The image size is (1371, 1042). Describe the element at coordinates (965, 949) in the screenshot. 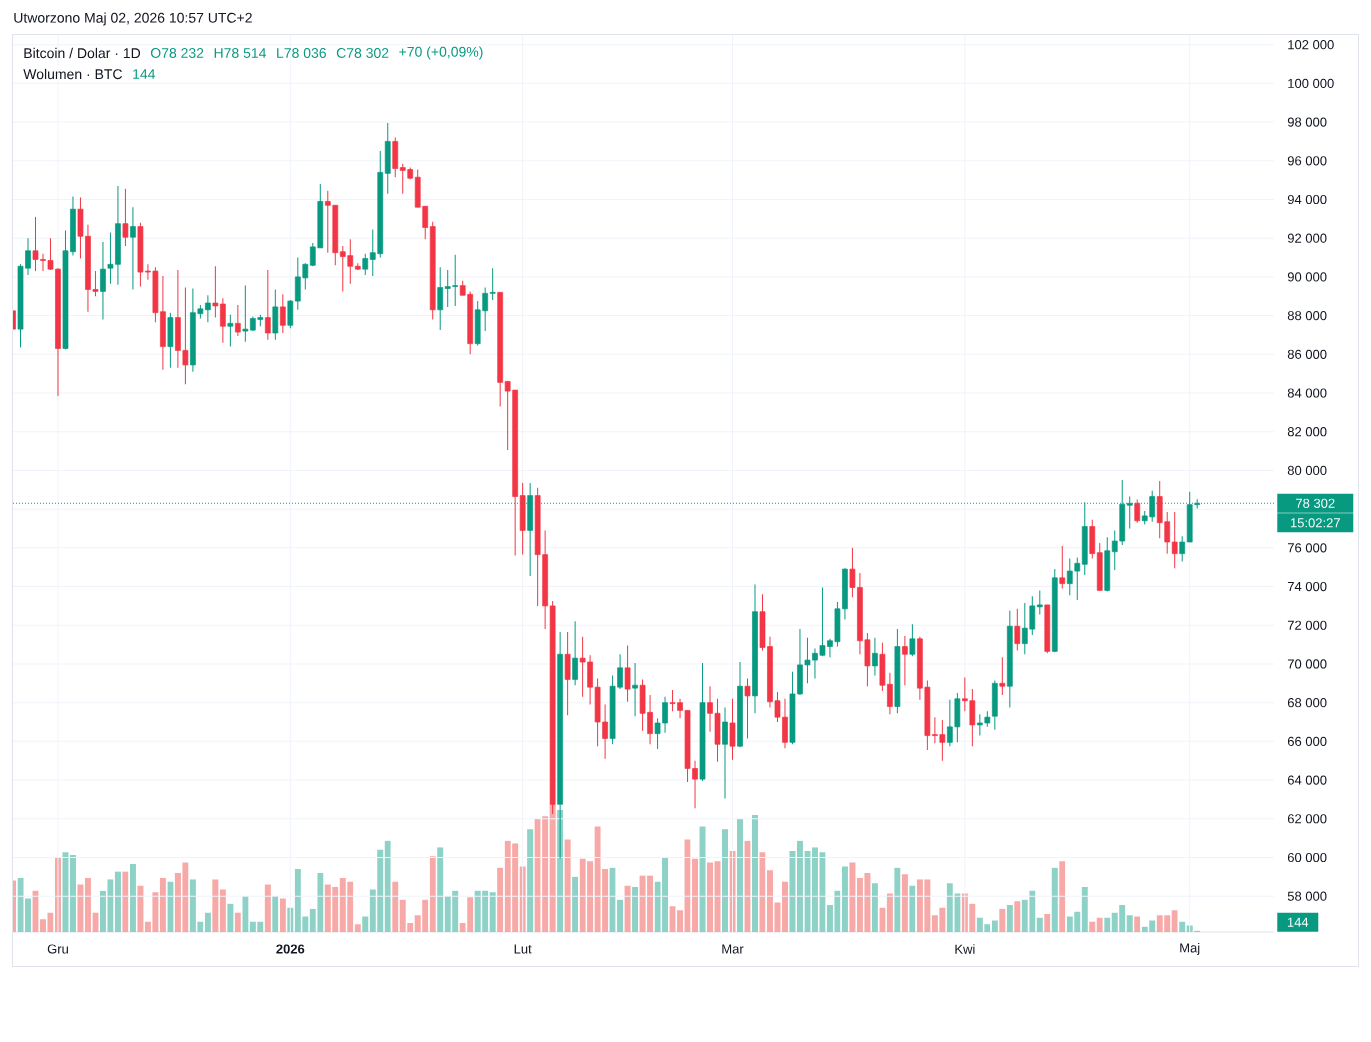

I see `x-tick-label: Kwi` at that location.